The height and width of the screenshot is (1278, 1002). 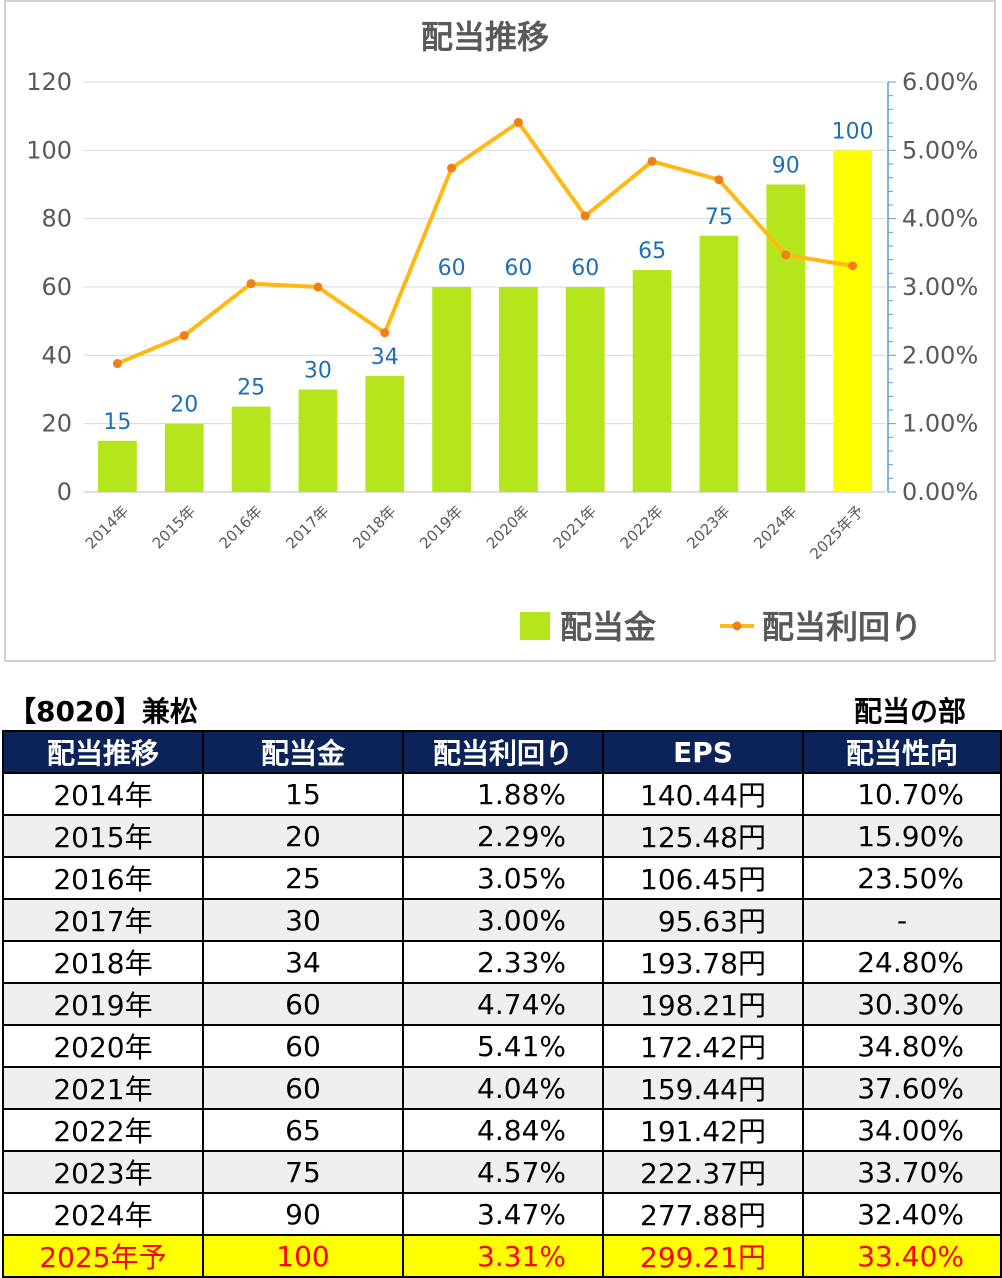 I want to click on y-right-tick-label: 0.00%, so click(x=940, y=492).